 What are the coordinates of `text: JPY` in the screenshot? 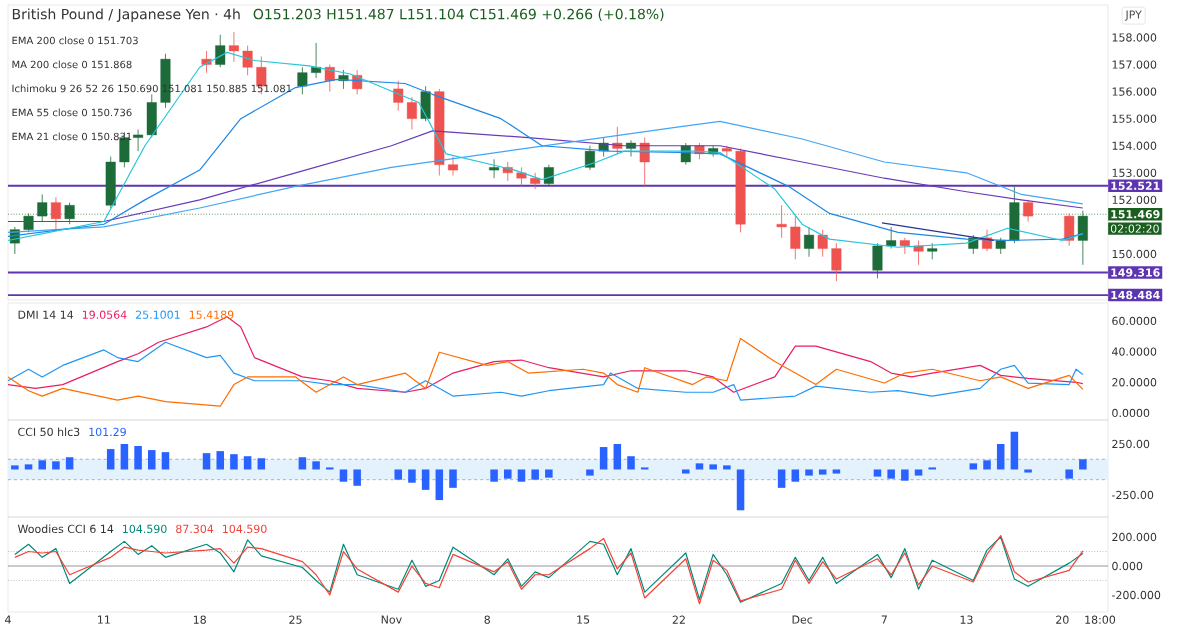 It's located at (1133, 15).